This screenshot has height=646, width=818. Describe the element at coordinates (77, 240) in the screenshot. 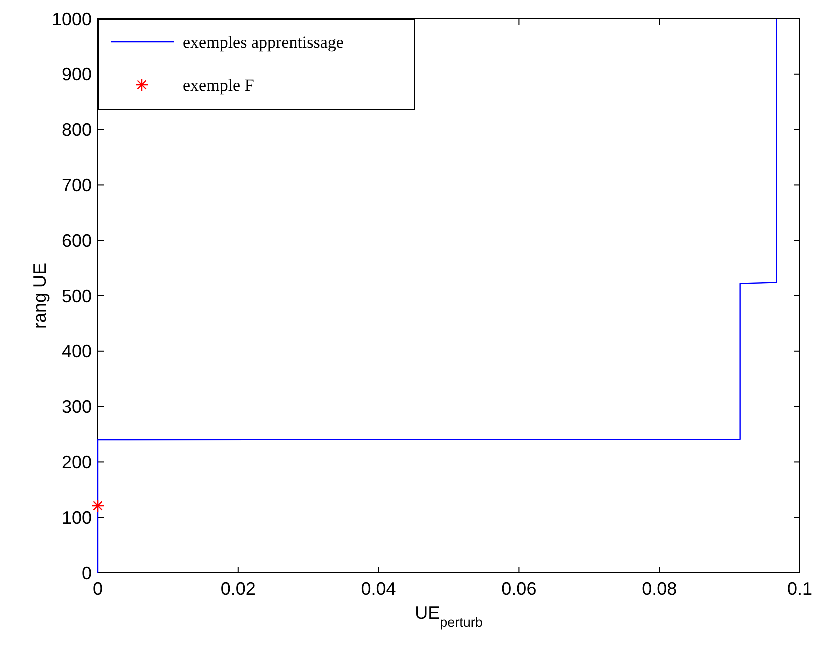

I see `y-tick-label: 600` at that location.